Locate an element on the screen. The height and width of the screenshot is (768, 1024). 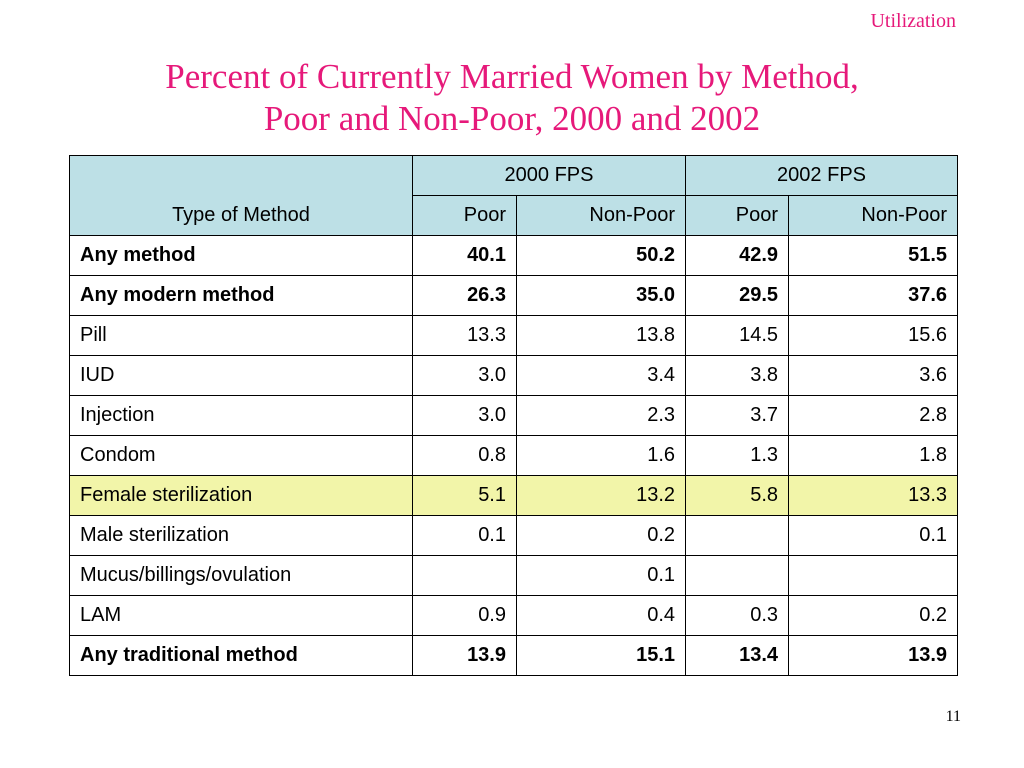
value-cell: 0.9 is located at coordinates (464, 615).